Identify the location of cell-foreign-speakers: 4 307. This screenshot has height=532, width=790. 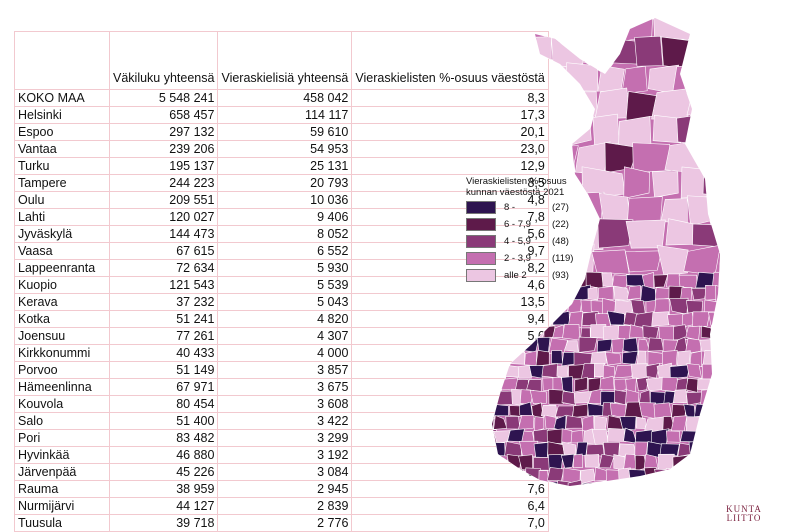
(285, 336).